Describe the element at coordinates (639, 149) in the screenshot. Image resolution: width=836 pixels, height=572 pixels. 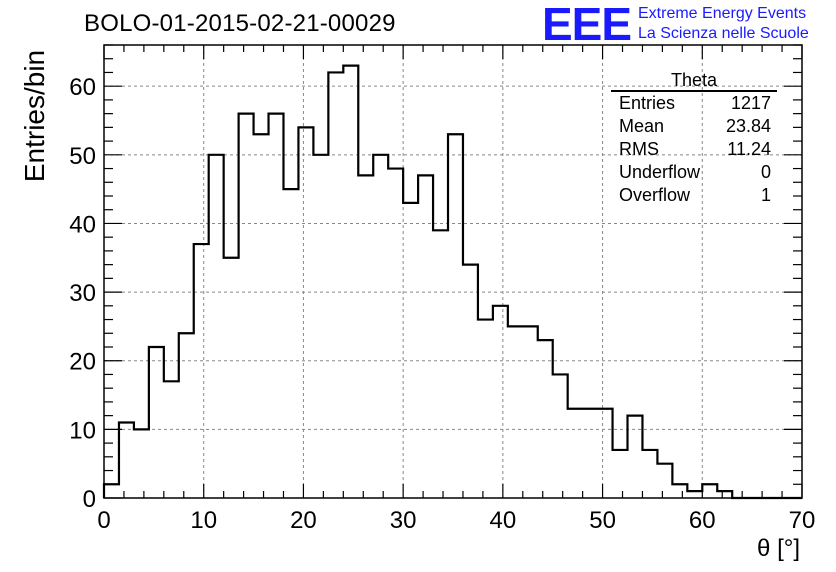
I see `stats-label: RMS` at that location.